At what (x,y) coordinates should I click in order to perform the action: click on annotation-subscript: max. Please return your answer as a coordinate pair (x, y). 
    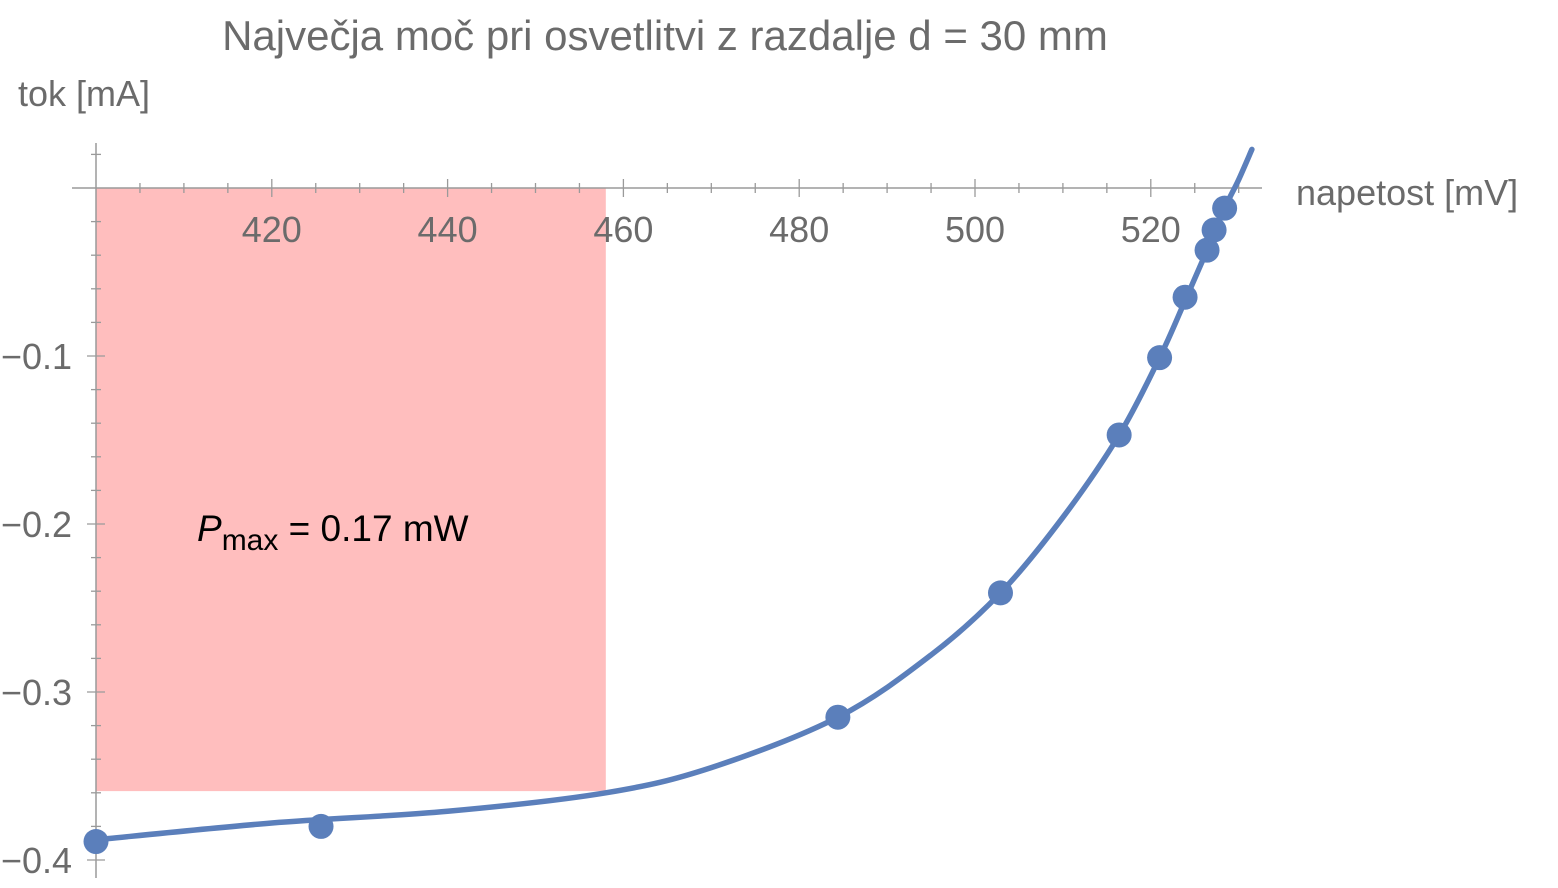
    Looking at the image, I should click on (250, 540).